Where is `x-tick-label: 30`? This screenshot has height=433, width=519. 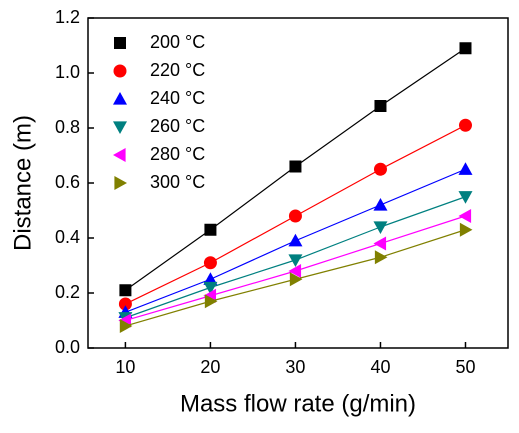
x-tick-label: 30 is located at coordinates (295, 367).